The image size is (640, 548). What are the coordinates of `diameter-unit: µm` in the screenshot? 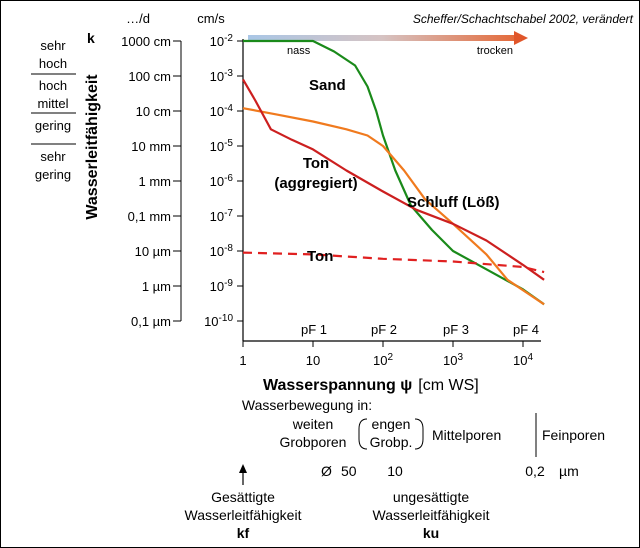 It's located at (569, 471).